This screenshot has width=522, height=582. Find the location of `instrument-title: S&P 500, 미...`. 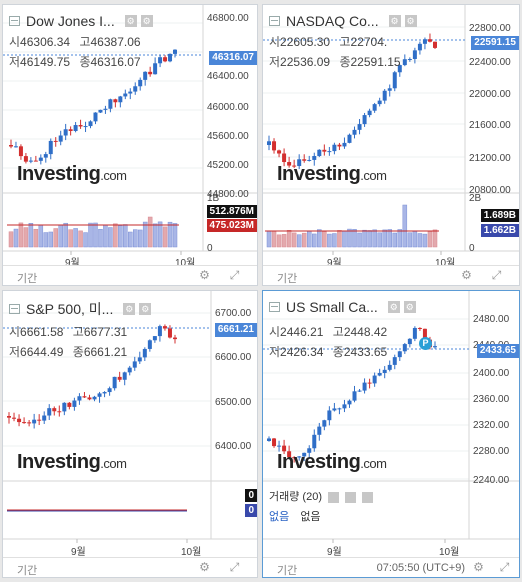

instrument-title: S&P 500, 미... is located at coordinates (70, 309).